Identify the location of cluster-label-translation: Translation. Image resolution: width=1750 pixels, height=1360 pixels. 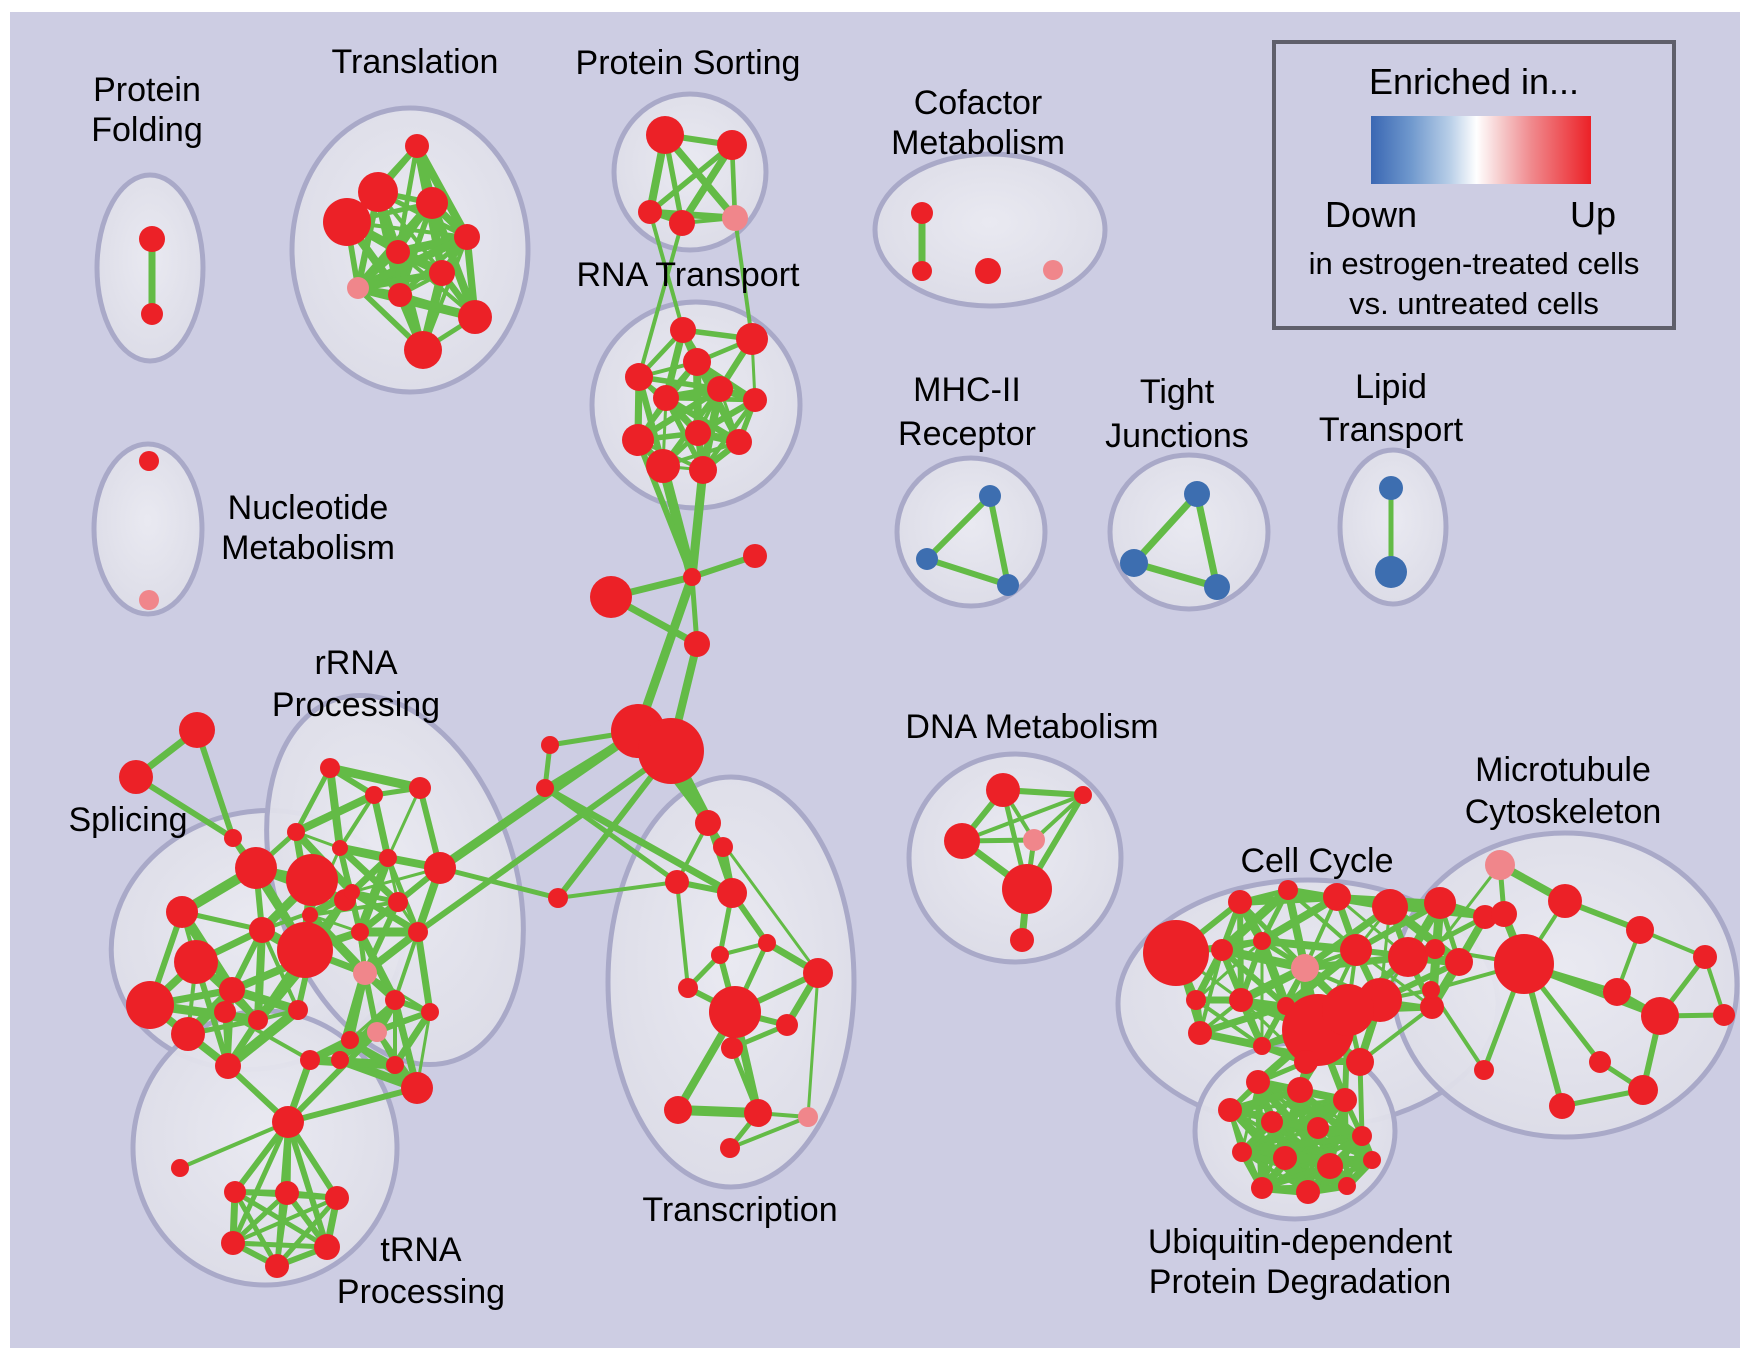
(415, 62).